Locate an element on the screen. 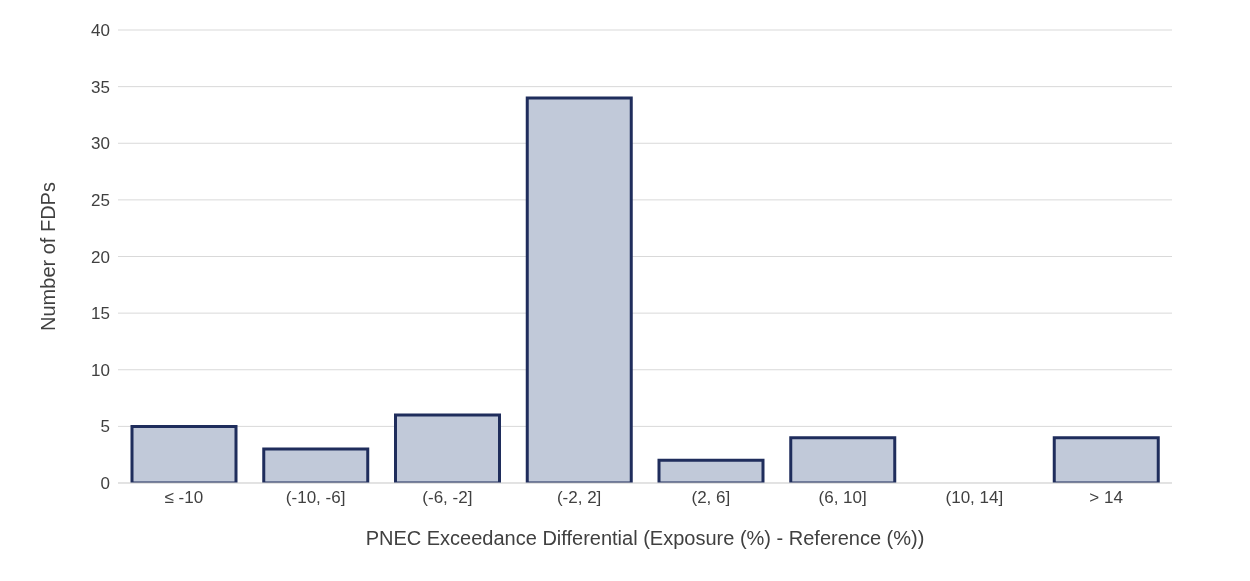 The image size is (1250, 581). x-tick-label: (-6, -2] is located at coordinates (447, 498).